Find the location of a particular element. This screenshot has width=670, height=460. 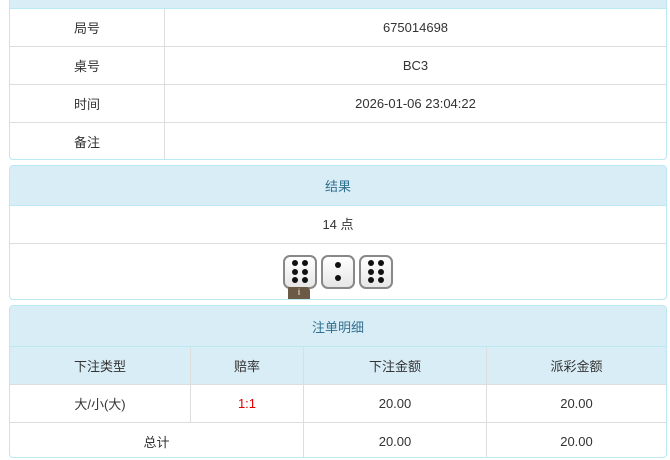

dice-row is located at coordinates (338, 271).